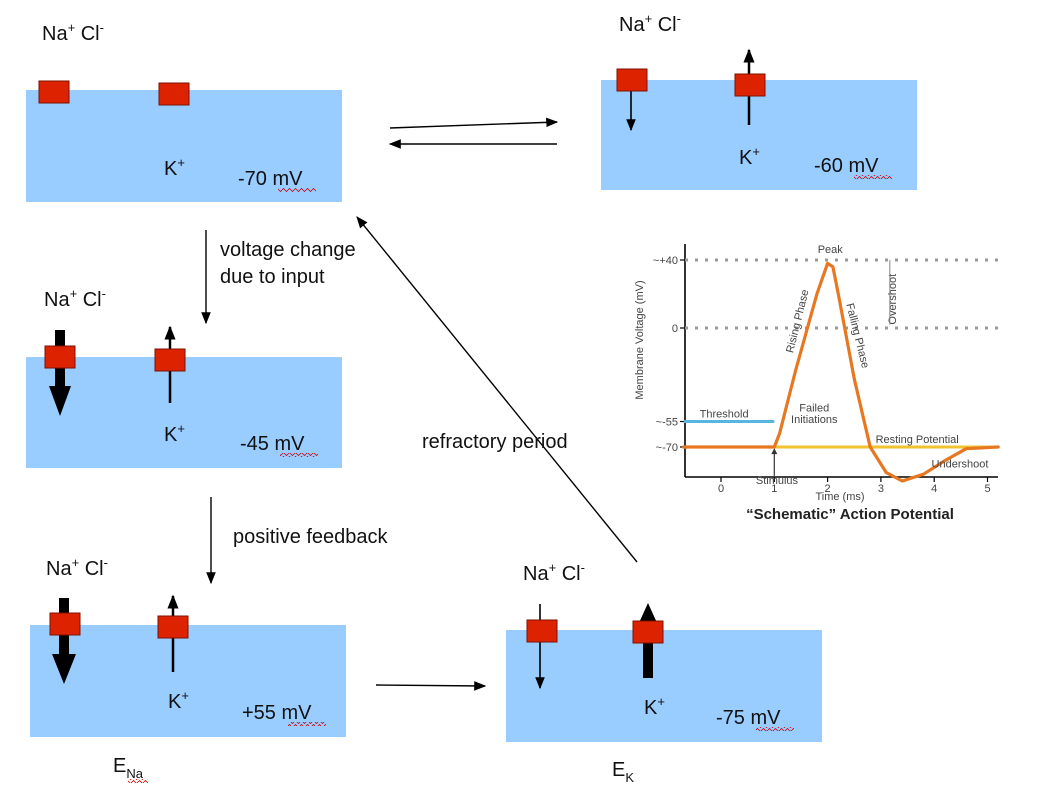 Image resolution: width=1038 pixels, height=788 pixels. Describe the element at coordinates (814, 420) in the screenshot. I see `failed-initiations-label-line2: Initiations` at that location.